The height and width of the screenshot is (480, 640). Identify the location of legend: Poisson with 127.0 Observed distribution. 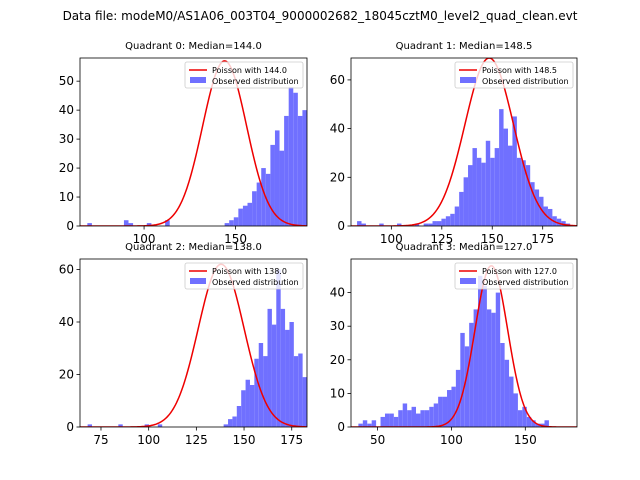
(514, 276).